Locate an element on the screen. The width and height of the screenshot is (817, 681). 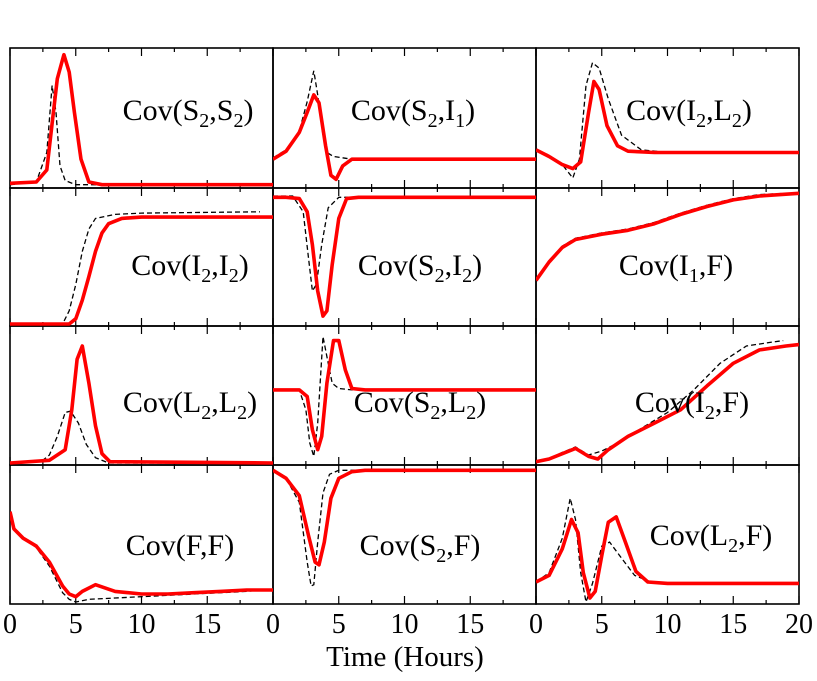
panel-title: Cov(F,F) is located at coordinates (180, 545).